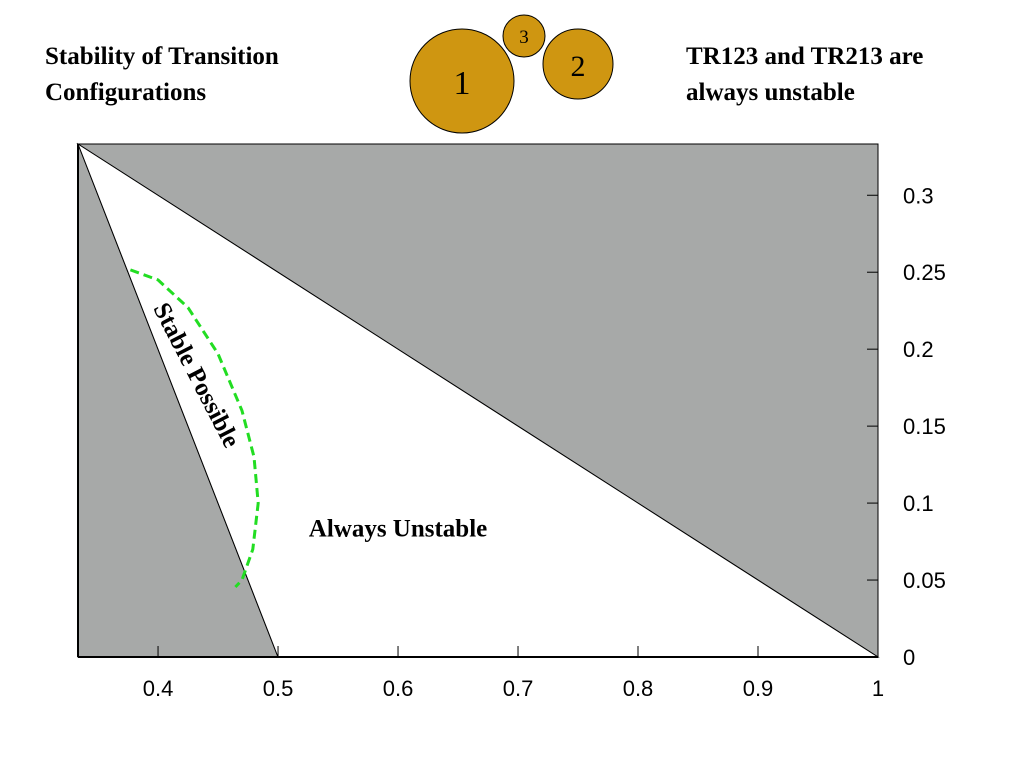  I want to click on x-tick-label: 0.6, so click(398, 688).